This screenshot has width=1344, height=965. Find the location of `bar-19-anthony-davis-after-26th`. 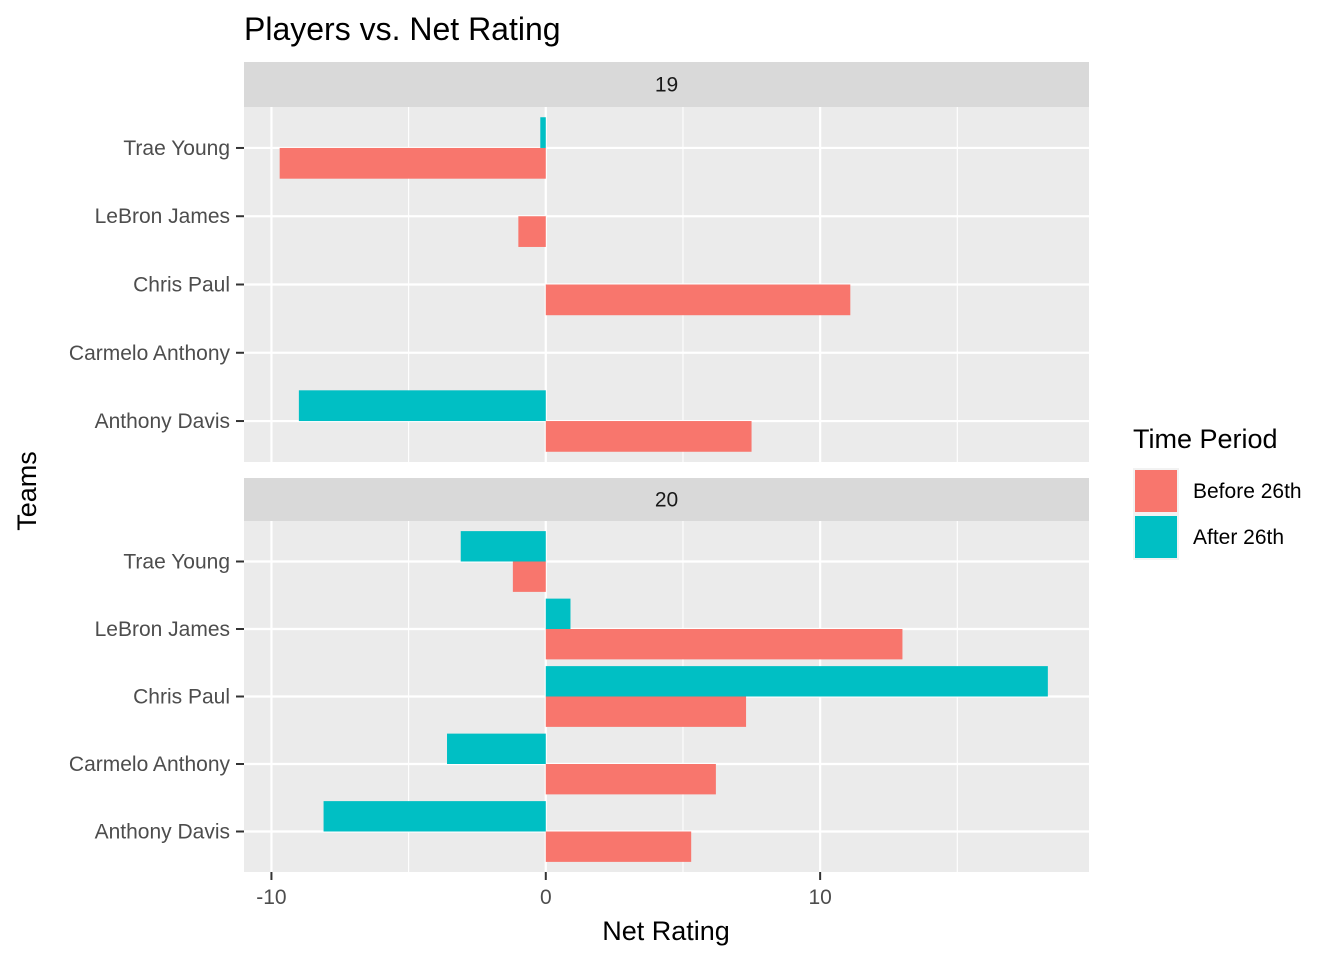

bar-19-anthony-davis-after-26th is located at coordinates (422, 406).